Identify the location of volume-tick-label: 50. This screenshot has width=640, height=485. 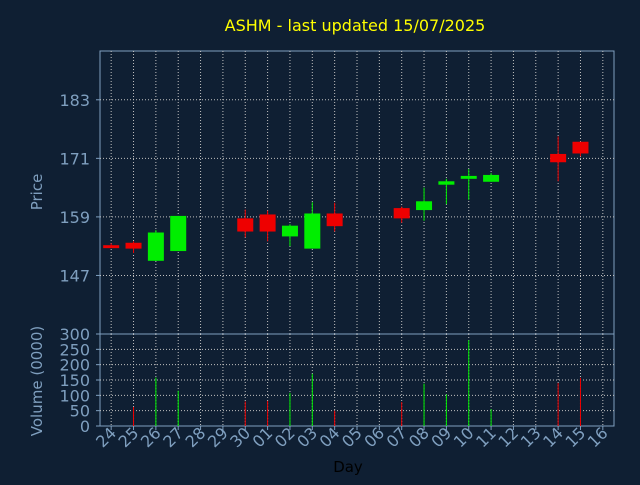
(80, 411).